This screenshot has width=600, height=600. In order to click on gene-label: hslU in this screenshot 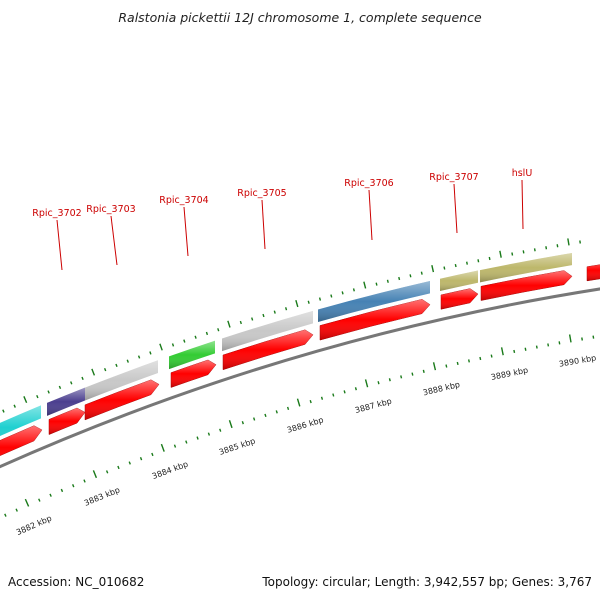, I will do `click(522, 173)`.